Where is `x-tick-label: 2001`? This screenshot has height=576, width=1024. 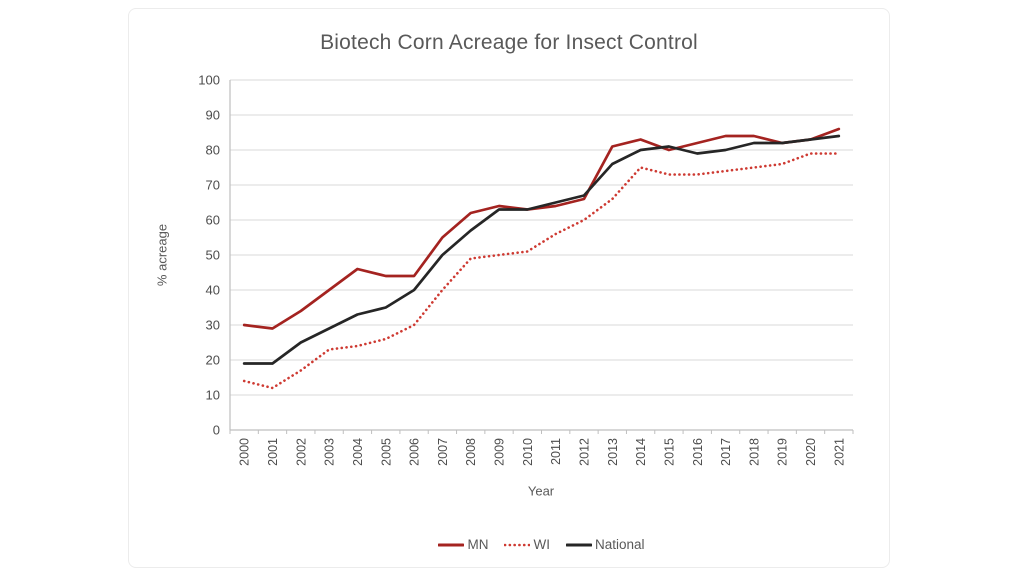 x-tick-label: 2001 is located at coordinates (273, 452).